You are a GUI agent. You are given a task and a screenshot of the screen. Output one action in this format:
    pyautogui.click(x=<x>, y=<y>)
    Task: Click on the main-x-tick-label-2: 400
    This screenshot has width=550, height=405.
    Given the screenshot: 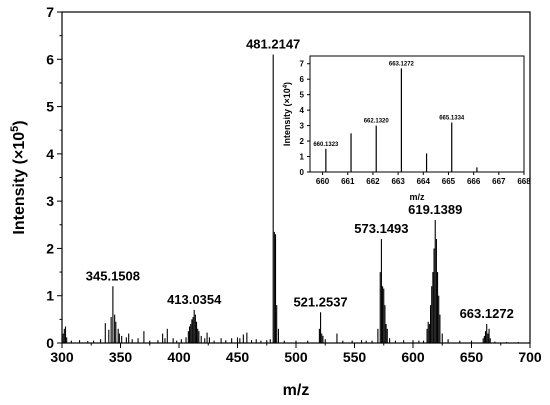 What is the action you would take?
    pyautogui.click(x=179, y=357)
    